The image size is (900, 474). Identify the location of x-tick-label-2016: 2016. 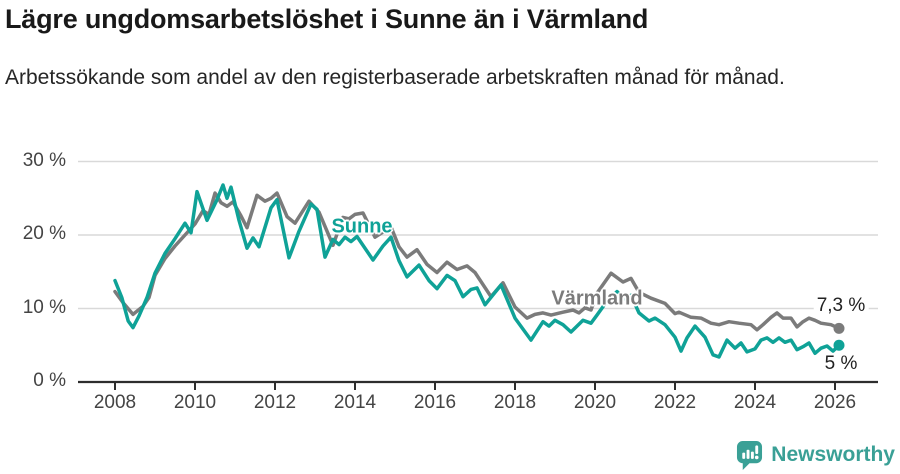
(435, 402).